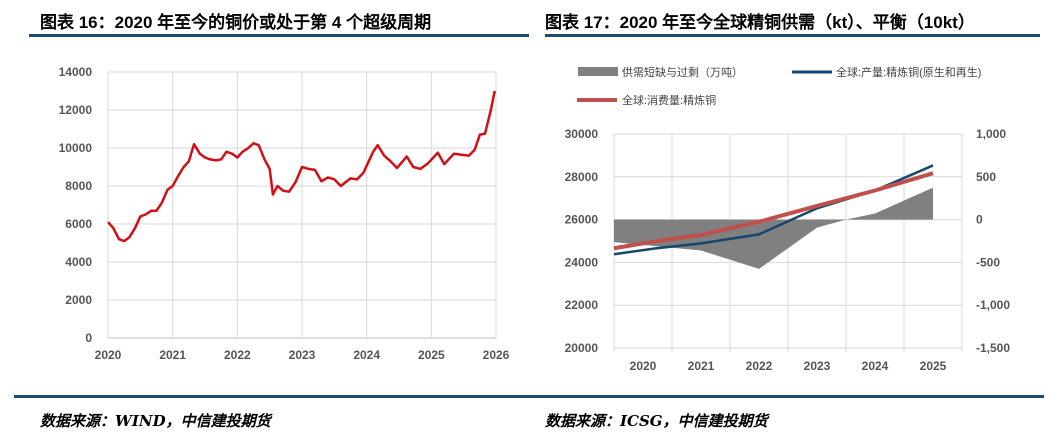  I want to click on legend-balance: 供需短缺与过剩（万吨）, so click(682, 72).